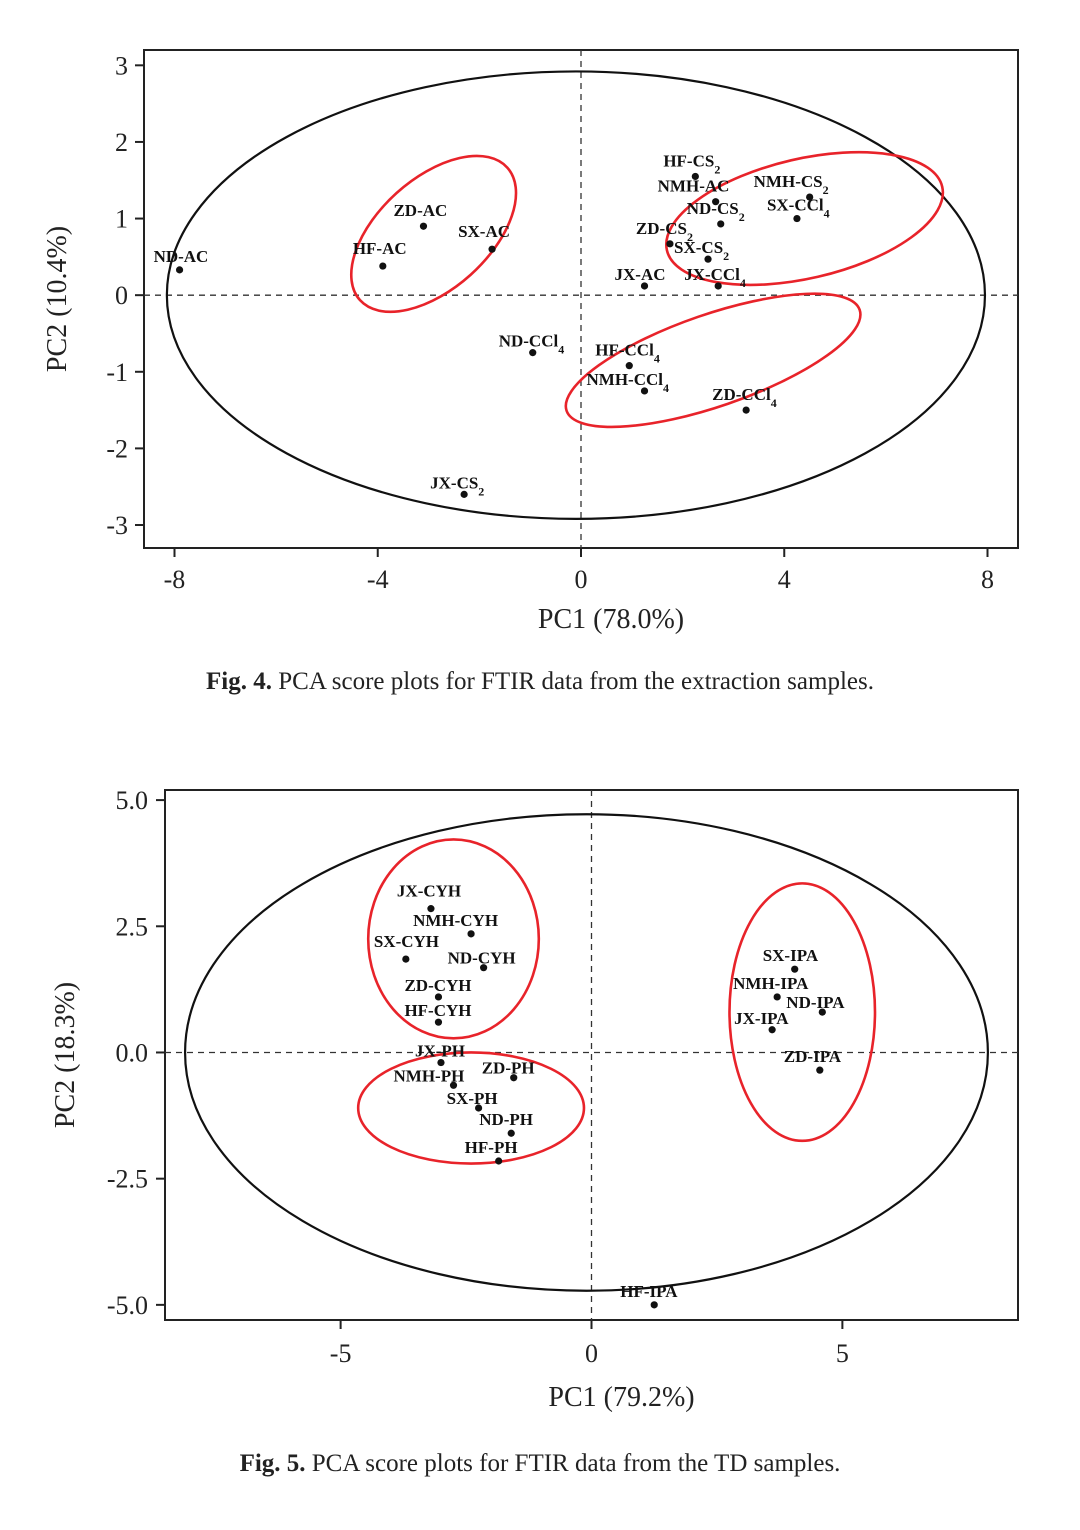  What do you see at coordinates (406, 941) in the screenshot?
I see `data-label-sx-cyh: SX-CYH` at bounding box center [406, 941].